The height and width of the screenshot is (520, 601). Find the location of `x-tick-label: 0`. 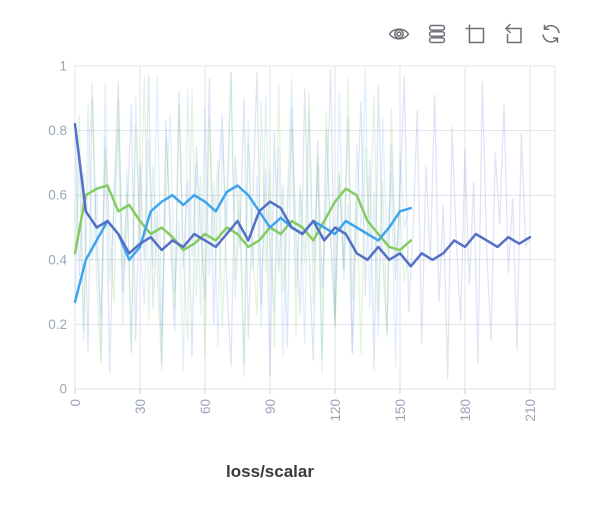

x-tick-label: 0 is located at coordinates (75, 403).